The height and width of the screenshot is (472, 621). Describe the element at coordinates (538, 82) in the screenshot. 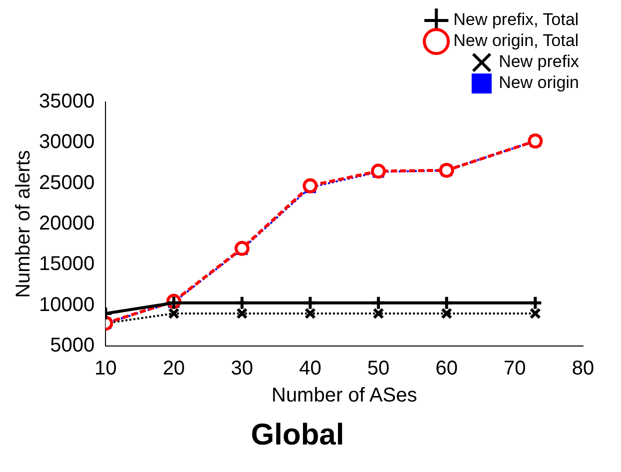

I see `legend-label: New origin` at that location.